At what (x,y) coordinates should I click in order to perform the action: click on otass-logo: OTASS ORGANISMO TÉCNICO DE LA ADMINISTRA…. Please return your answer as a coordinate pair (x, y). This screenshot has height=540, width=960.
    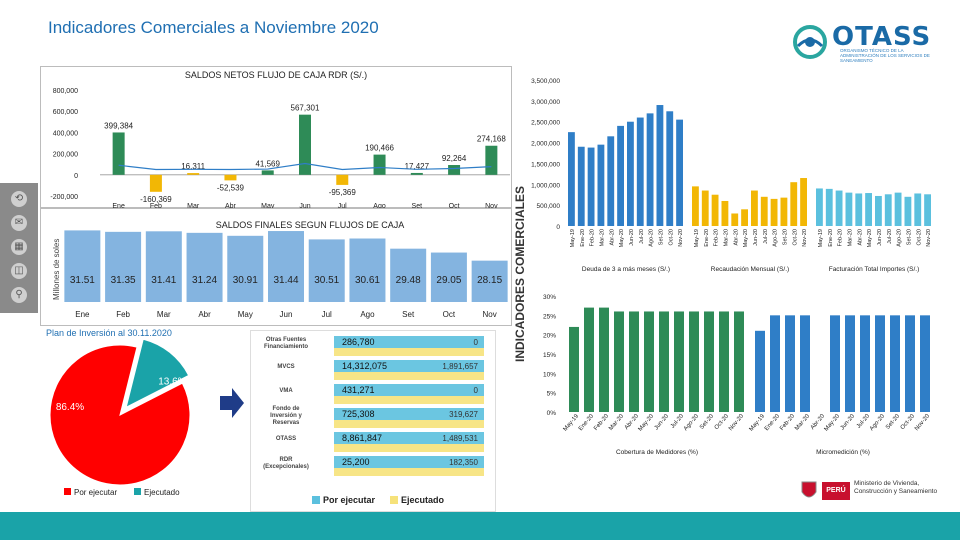
    Looking at the image, I should click on (867, 42).